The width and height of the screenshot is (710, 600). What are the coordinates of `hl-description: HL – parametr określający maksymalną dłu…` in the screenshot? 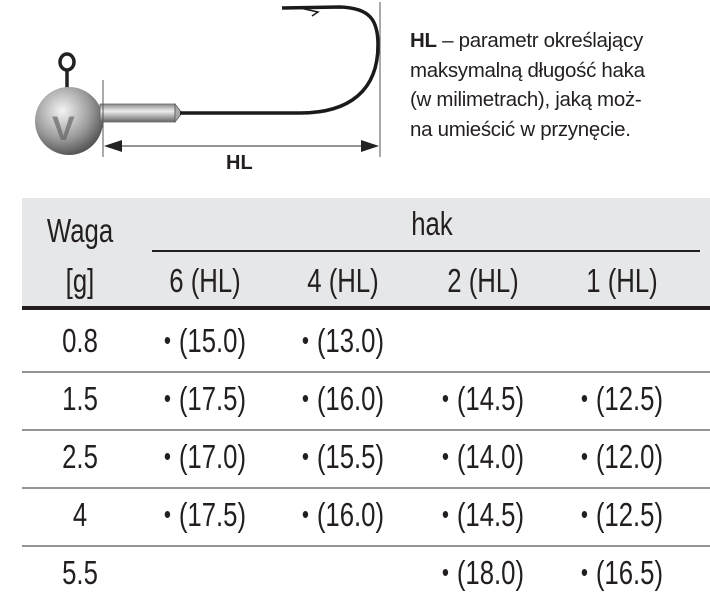 It's located at (527, 85).